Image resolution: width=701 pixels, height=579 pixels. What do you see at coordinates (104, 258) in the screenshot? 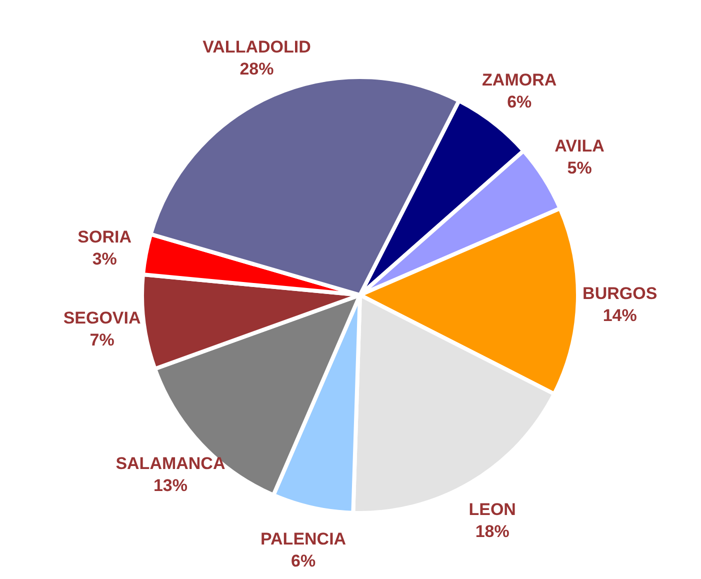
I see `data-label: 3%` at bounding box center [104, 258].